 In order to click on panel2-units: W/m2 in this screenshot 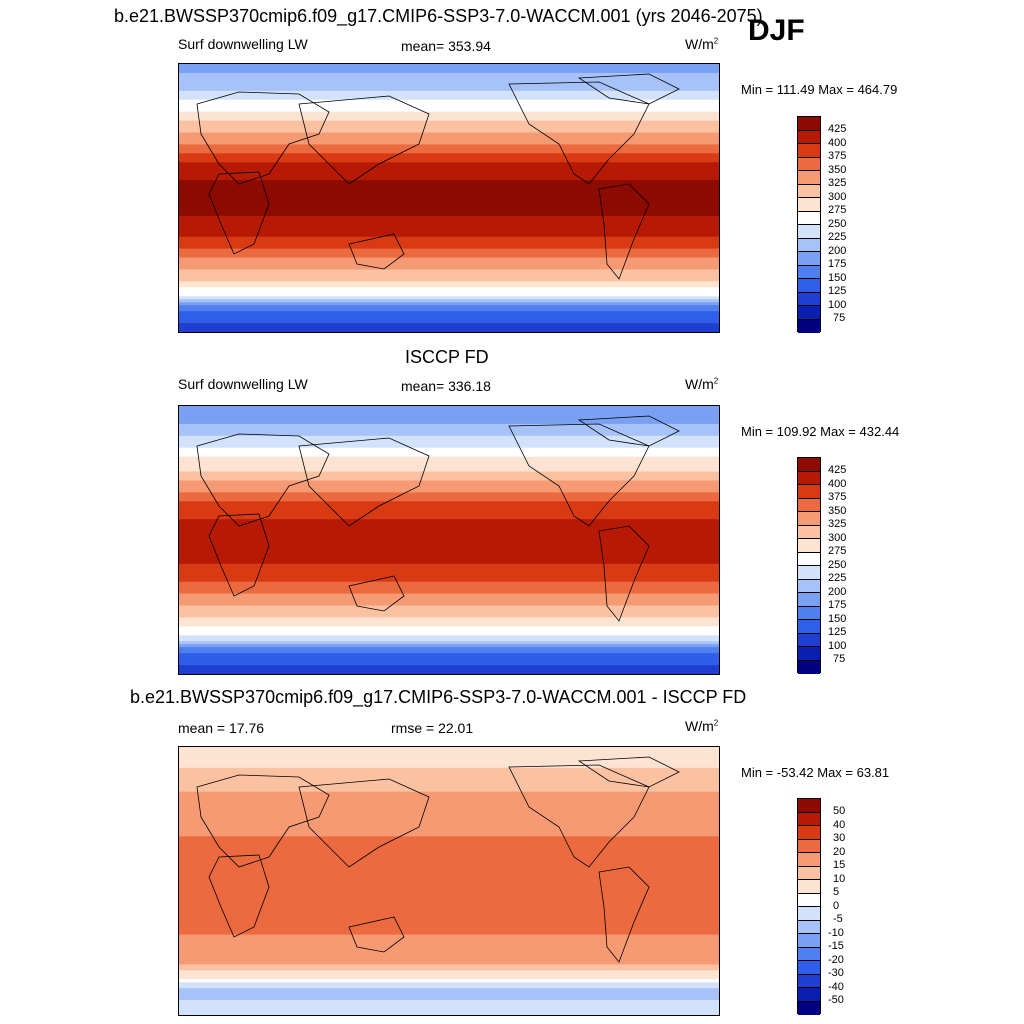, I will do `click(702, 384)`.